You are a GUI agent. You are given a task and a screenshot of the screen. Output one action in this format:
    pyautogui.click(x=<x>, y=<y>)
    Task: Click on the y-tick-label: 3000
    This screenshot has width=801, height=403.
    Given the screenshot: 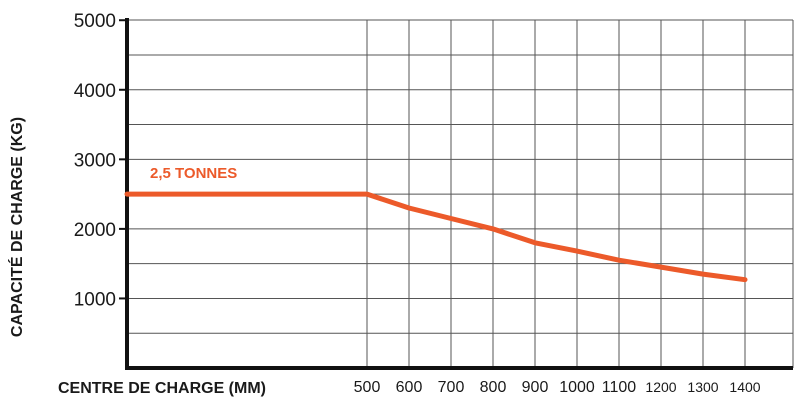 What is the action you would take?
    pyautogui.click(x=95, y=160)
    